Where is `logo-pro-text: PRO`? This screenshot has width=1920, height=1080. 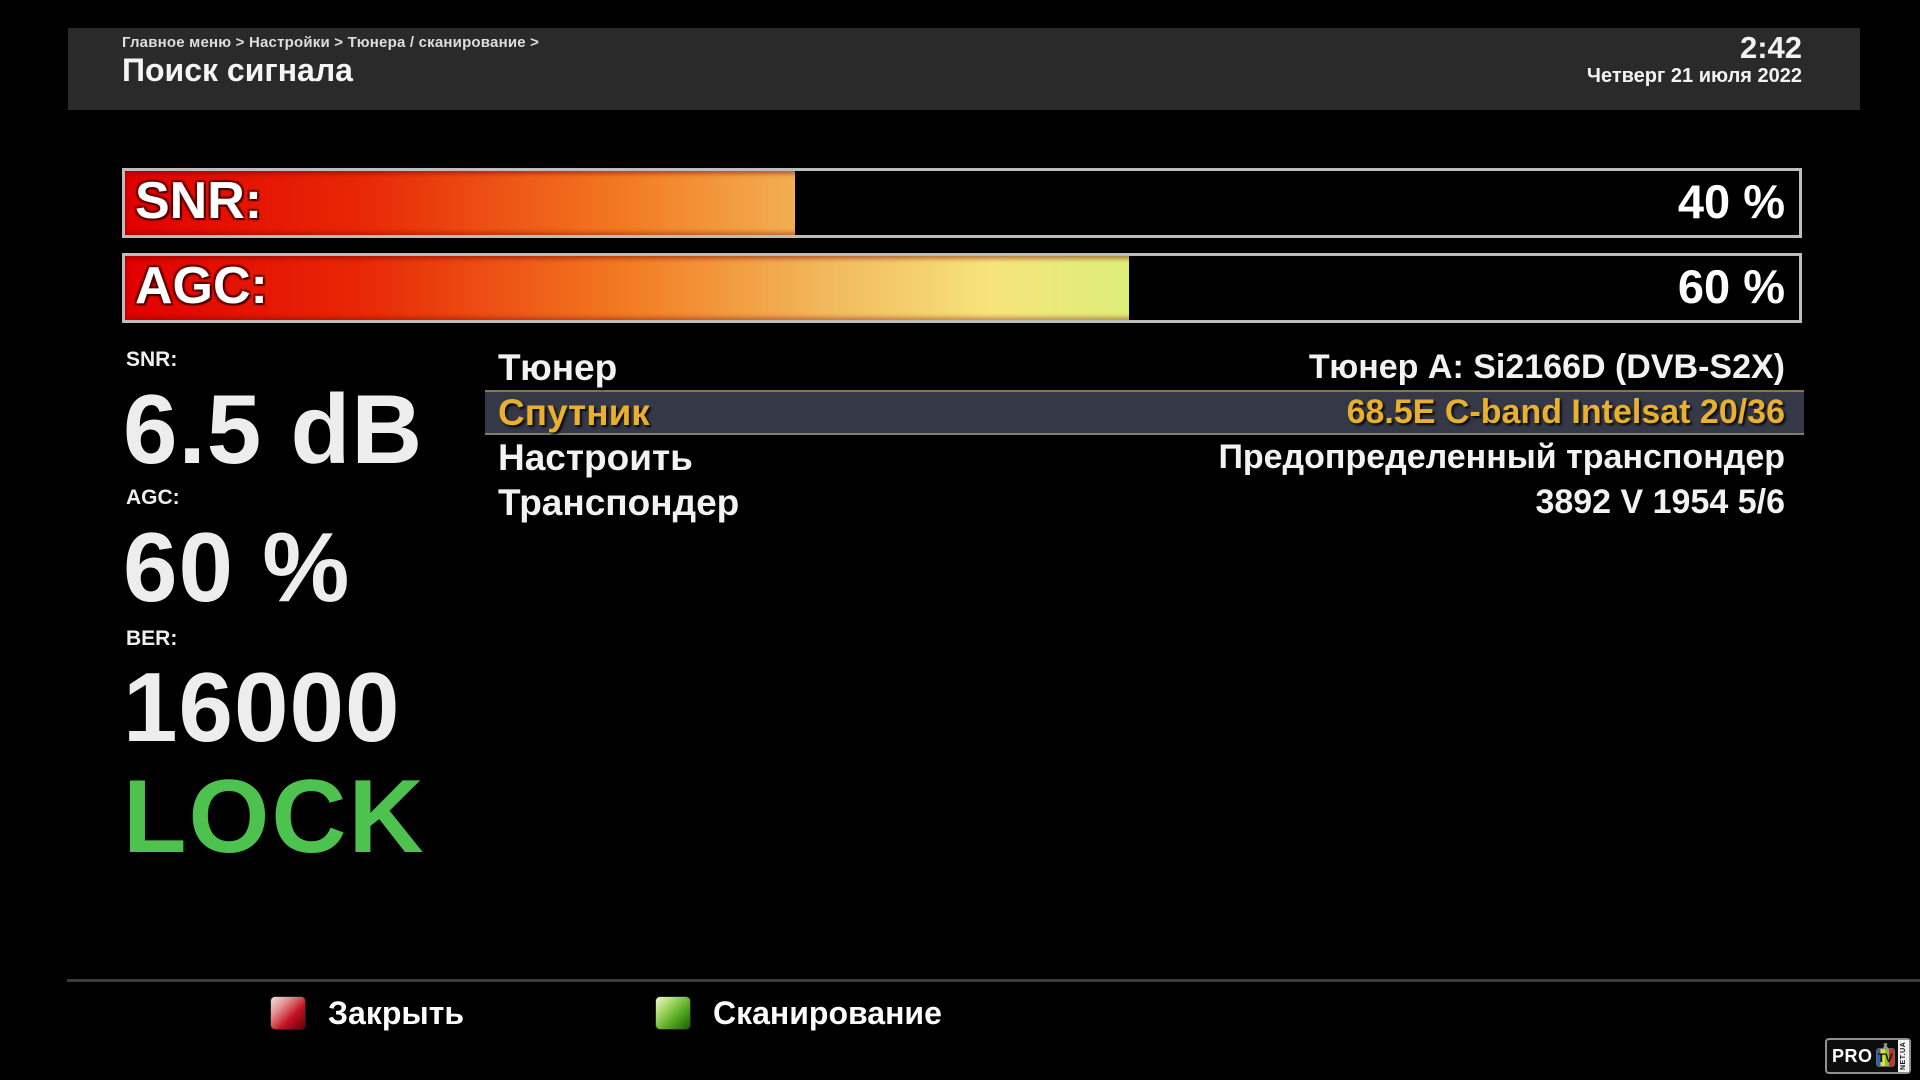 logo-pro-text: PRO is located at coordinates (1852, 1055).